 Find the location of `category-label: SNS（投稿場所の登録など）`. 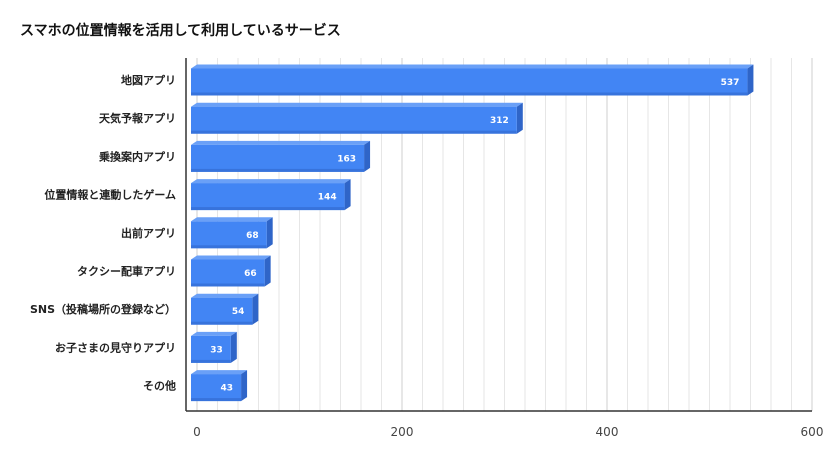

category-label: SNS（投稿場所の登録など） is located at coordinates (103, 309).